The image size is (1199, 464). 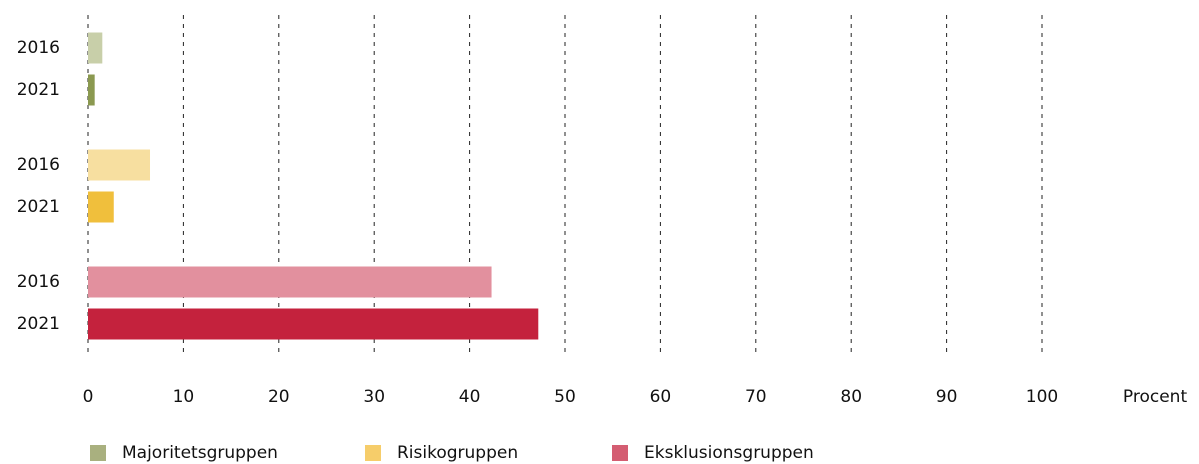 I want to click on x-tick-label: 0, so click(x=88, y=397).